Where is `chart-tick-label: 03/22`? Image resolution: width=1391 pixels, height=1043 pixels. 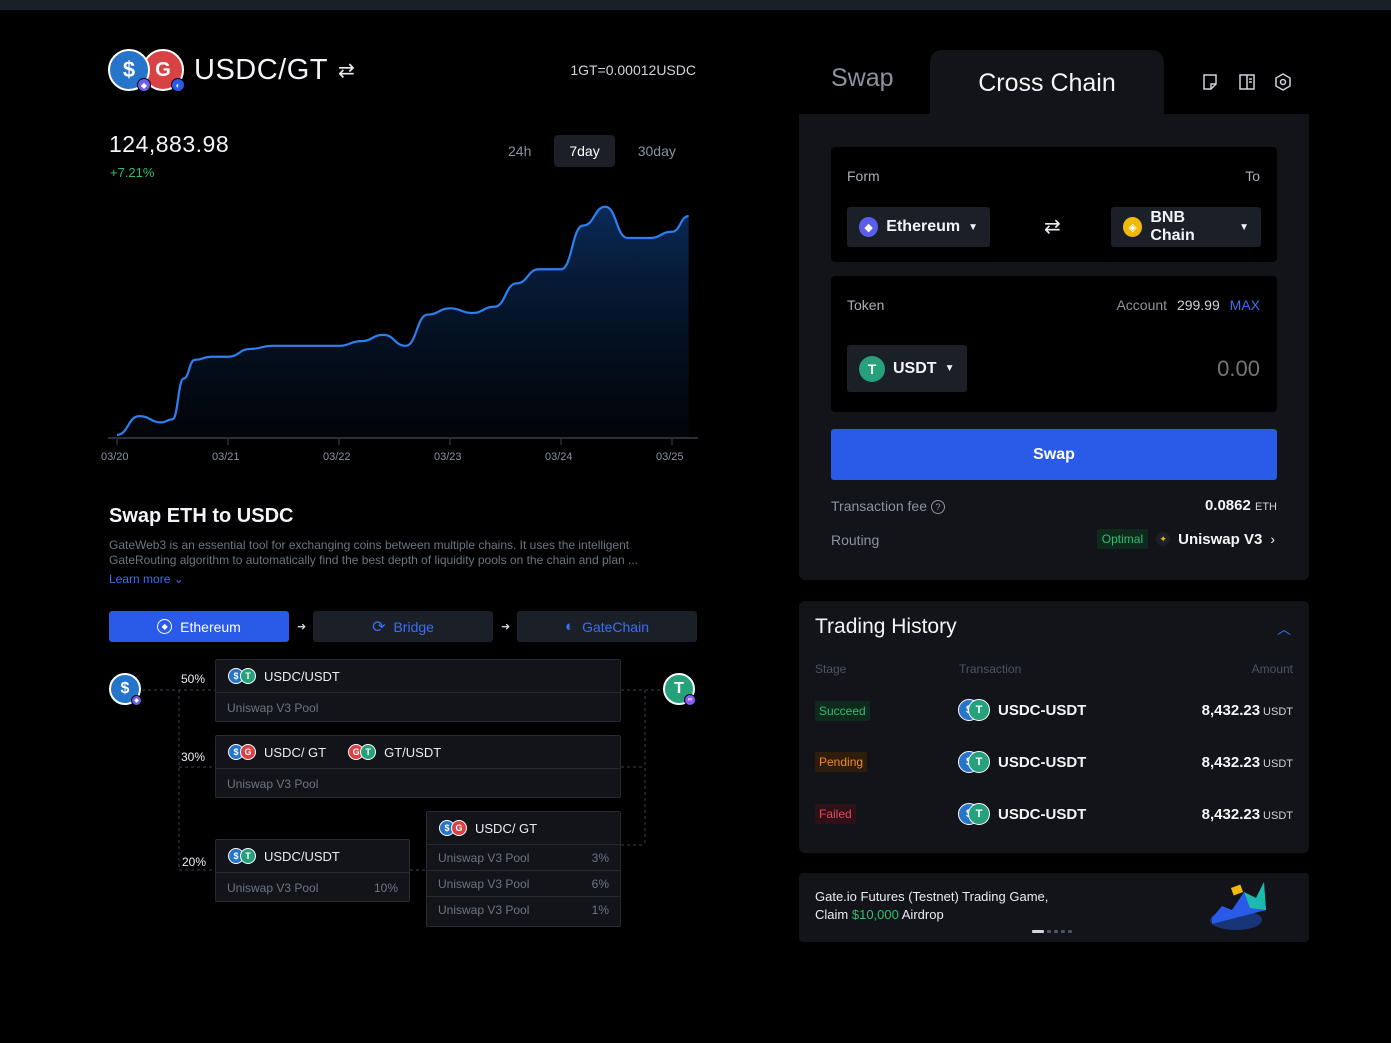 chart-tick-label: 03/22 is located at coordinates (337, 457).